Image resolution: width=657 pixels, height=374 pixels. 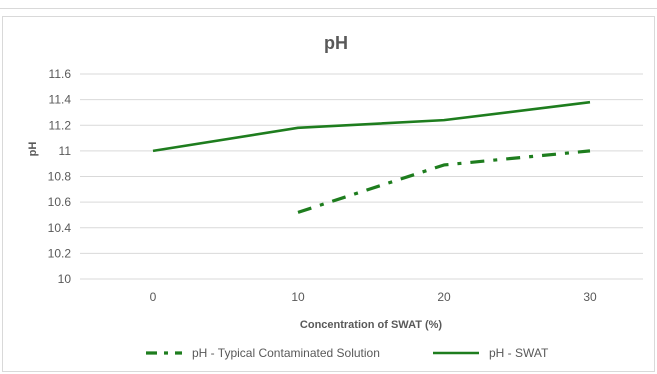 What do you see at coordinates (373, 297) in the screenshot?
I see `x-axis-ticks: 0 10 20 30` at bounding box center [373, 297].